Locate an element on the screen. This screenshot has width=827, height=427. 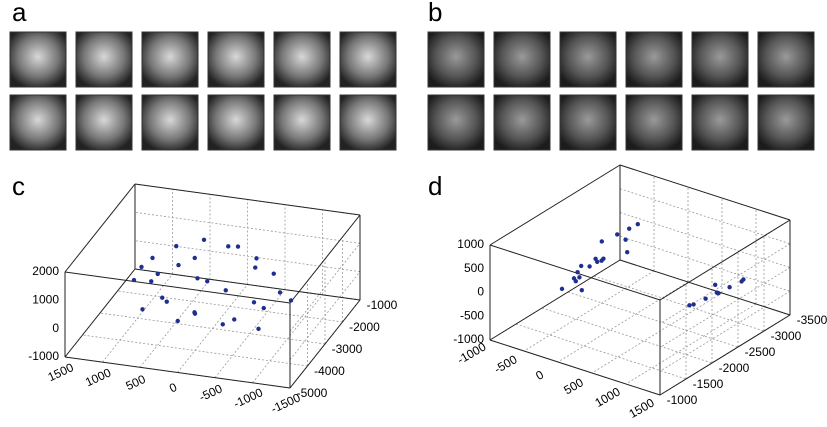
x-tick-label: 500 is located at coordinates (136, 382).